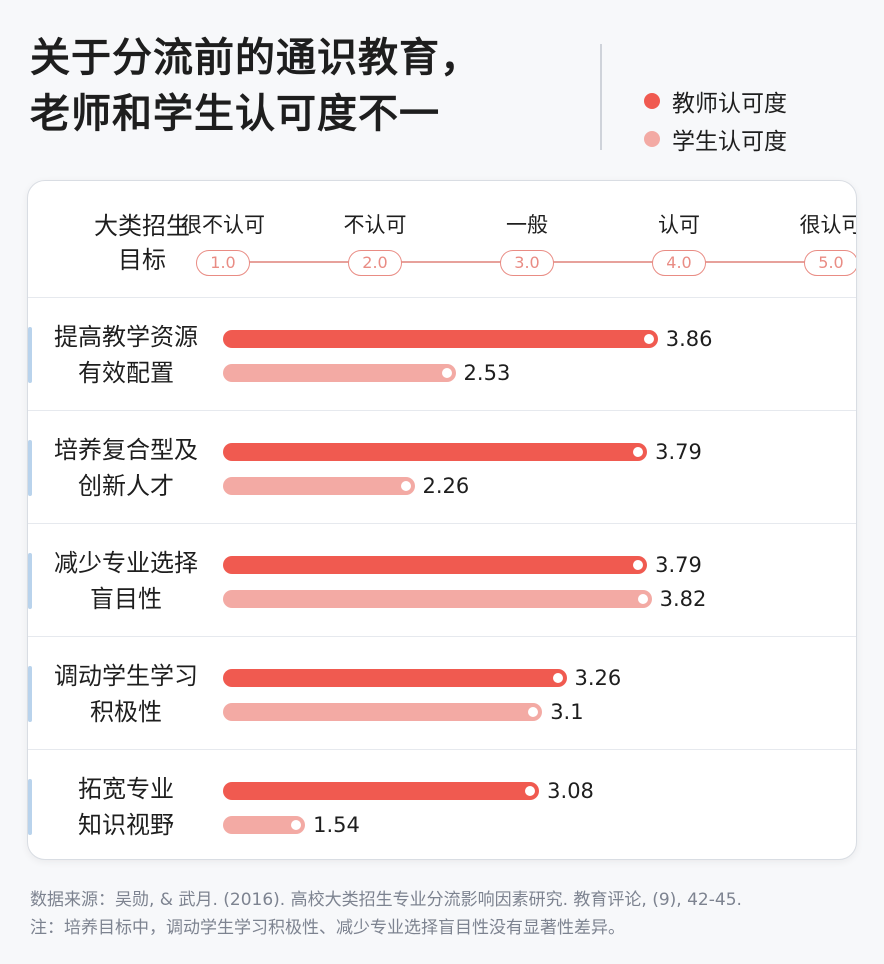 This screenshot has width=884, height=964. I want to click on category-label: 调动学生学习 积极性, so click(126, 694).